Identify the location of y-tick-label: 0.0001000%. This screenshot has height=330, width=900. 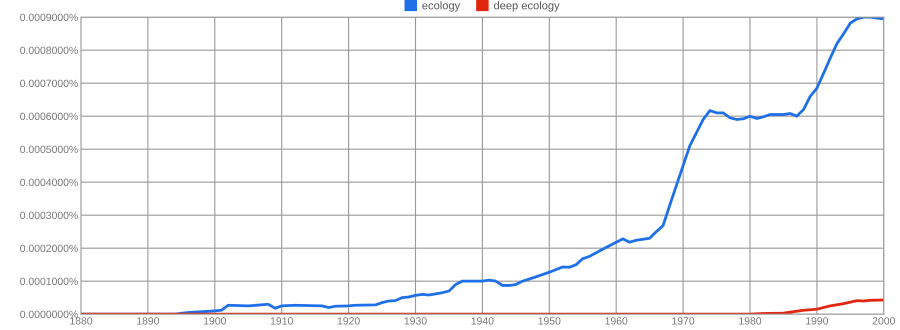
(49, 282).